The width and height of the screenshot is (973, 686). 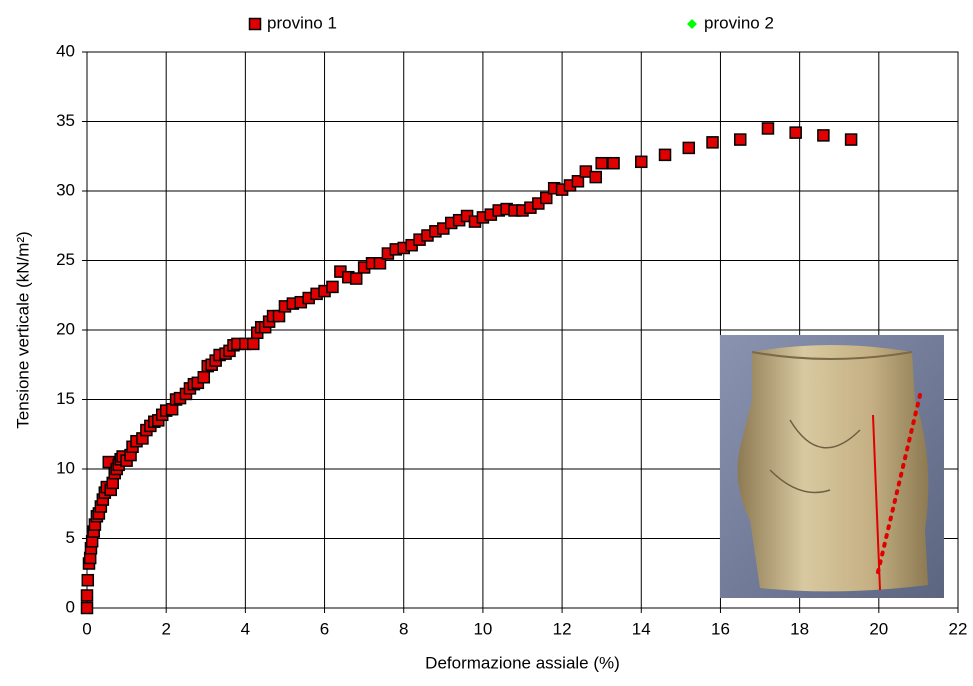 I want to click on y-tick-label: 20, so click(x=65, y=328).